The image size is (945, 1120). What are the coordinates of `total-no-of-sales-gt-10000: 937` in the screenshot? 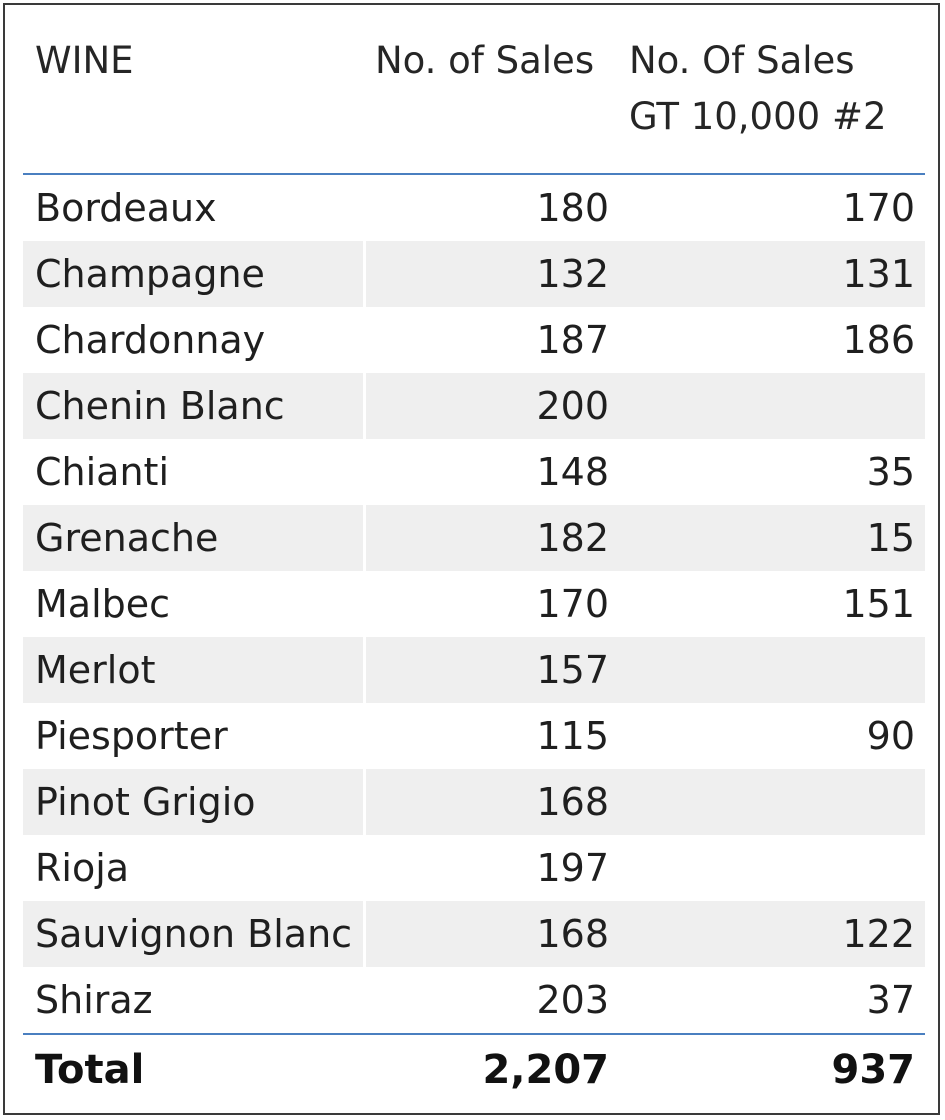 It's located at (873, 1070).